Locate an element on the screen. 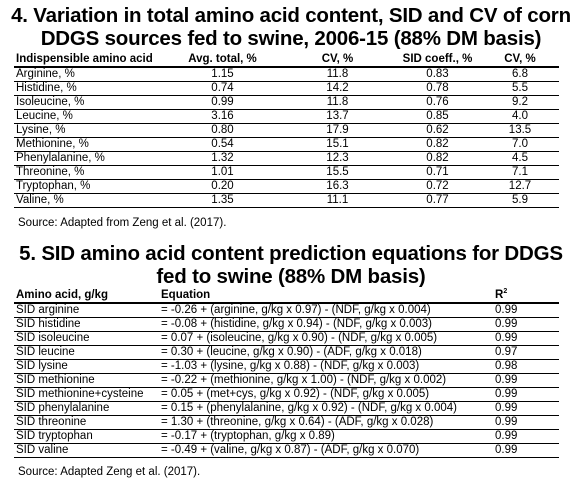 The height and width of the screenshot is (482, 582). table-cell: Phenylalanine, % is located at coordinates (89, 158).